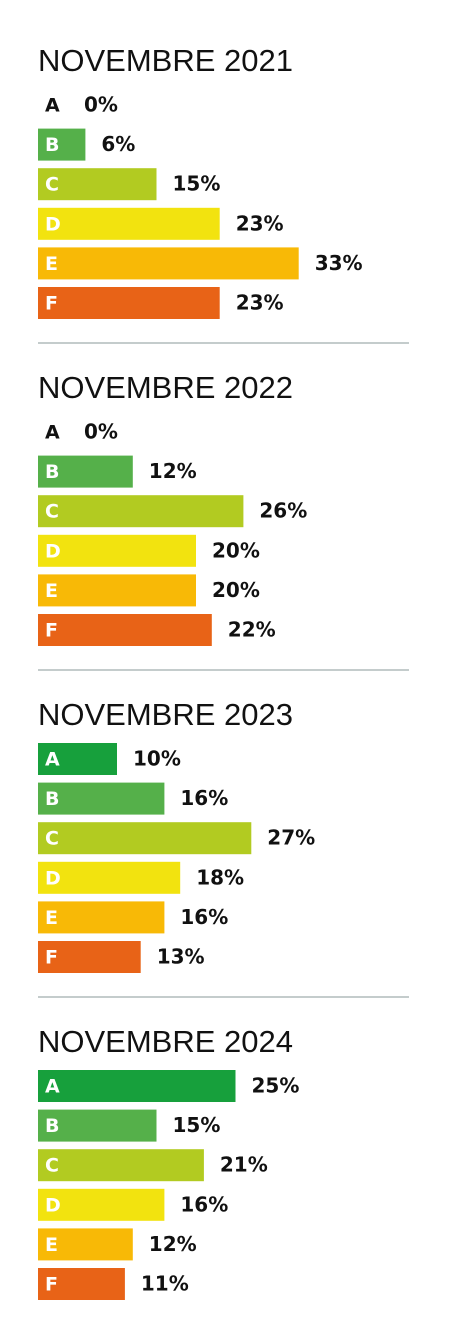  Describe the element at coordinates (165, 714) in the screenshot. I see `chart-title: NOVEMBRE 2023` at that location.